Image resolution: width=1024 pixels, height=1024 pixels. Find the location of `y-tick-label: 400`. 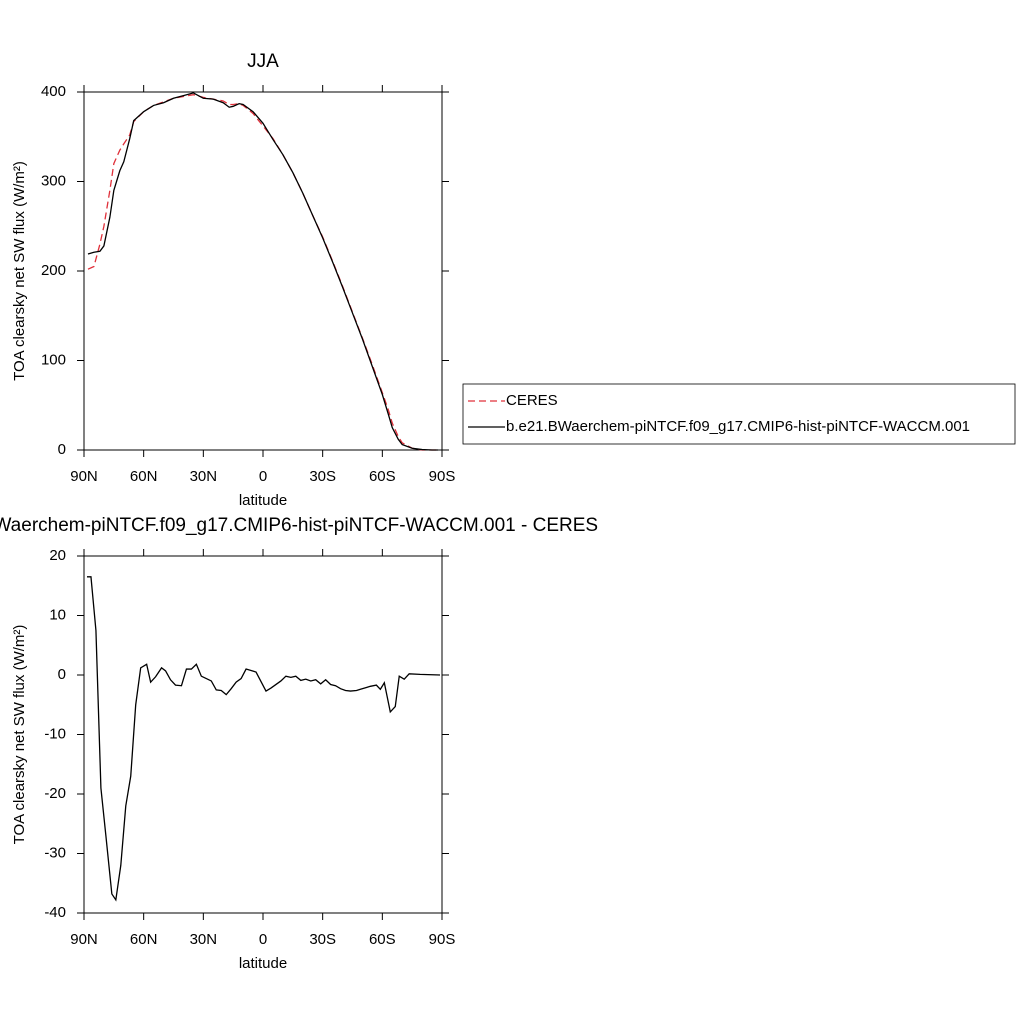

y-tick-label: 400 is located at coordinates (53, 91).